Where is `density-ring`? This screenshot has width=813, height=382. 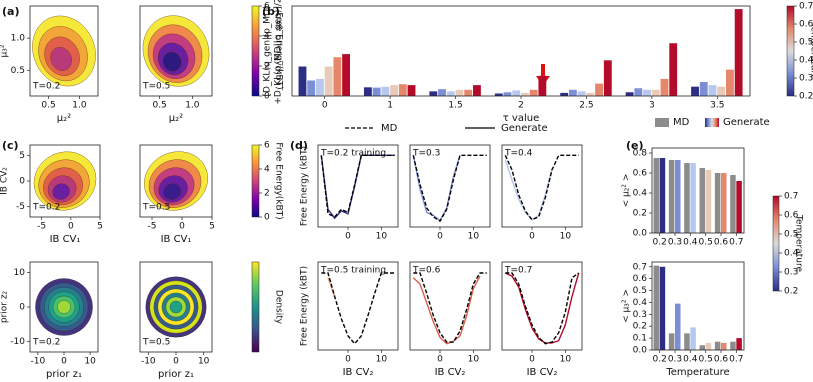
density-ring is located at coordinates (176, 307).